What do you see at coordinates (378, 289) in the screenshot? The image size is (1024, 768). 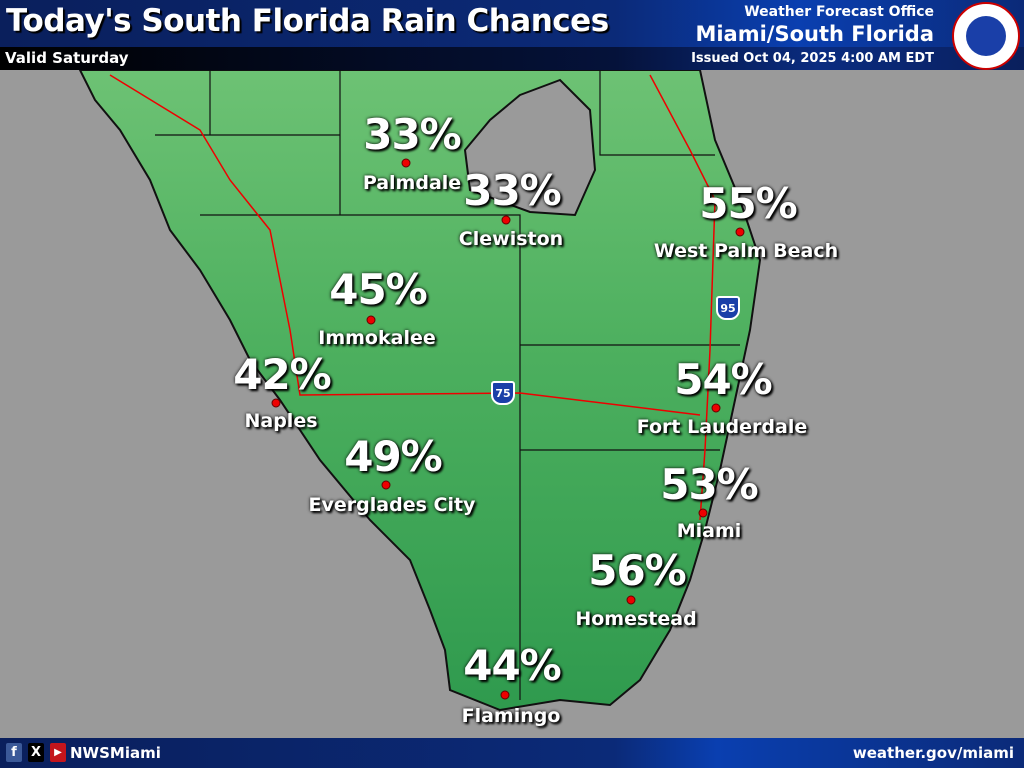 I see `rain-chance-value: 45%` at bounding box center [378, 289].